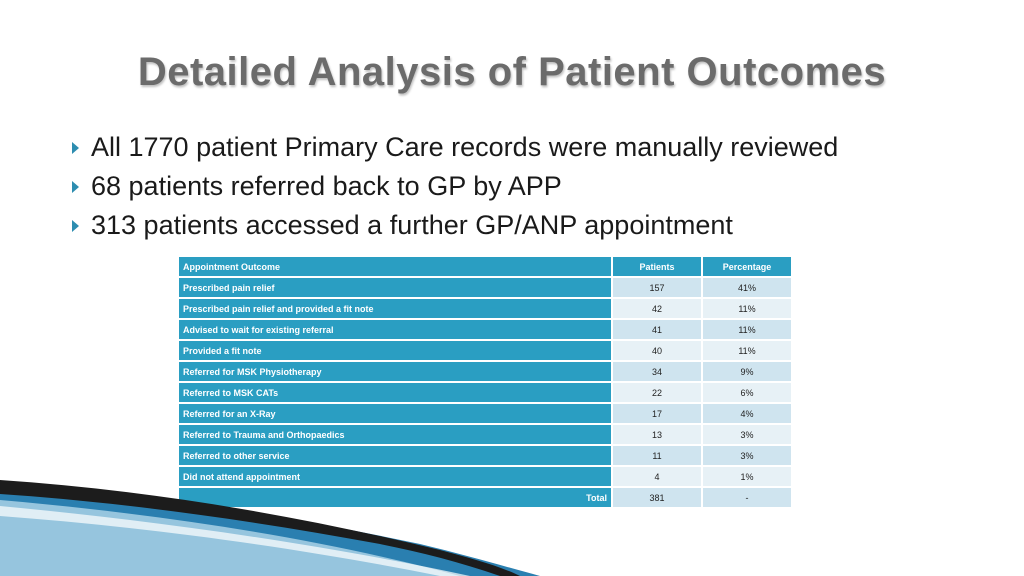  What do you see at coordinates (658, 477) in the screenshot?
I see `patients-cell: 4` at bounding box center [658, 477].